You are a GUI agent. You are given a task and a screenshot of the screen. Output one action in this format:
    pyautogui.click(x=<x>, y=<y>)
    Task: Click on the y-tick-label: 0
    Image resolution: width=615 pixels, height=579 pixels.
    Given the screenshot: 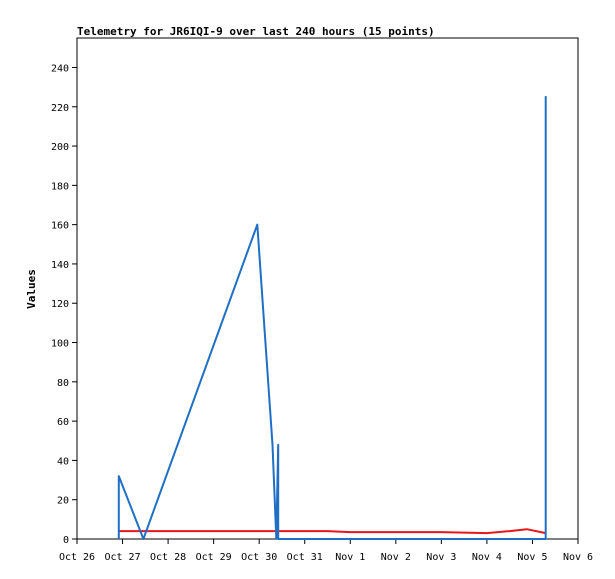 What is the action you would take?
    pyautogui.click(x=66, y=540)
    